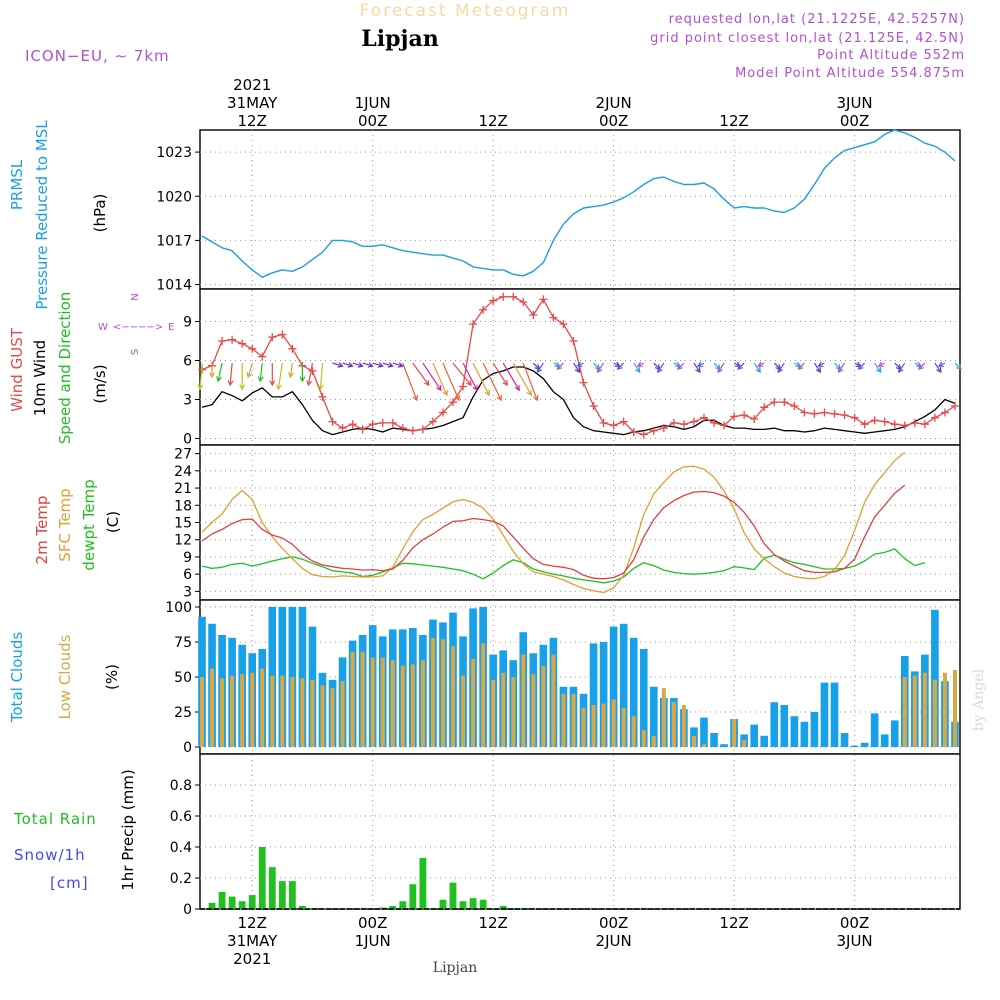 This screenshot has width=1000, height=1000. I want to click on pressure-label-1: PRMSL, so click(17, 184).